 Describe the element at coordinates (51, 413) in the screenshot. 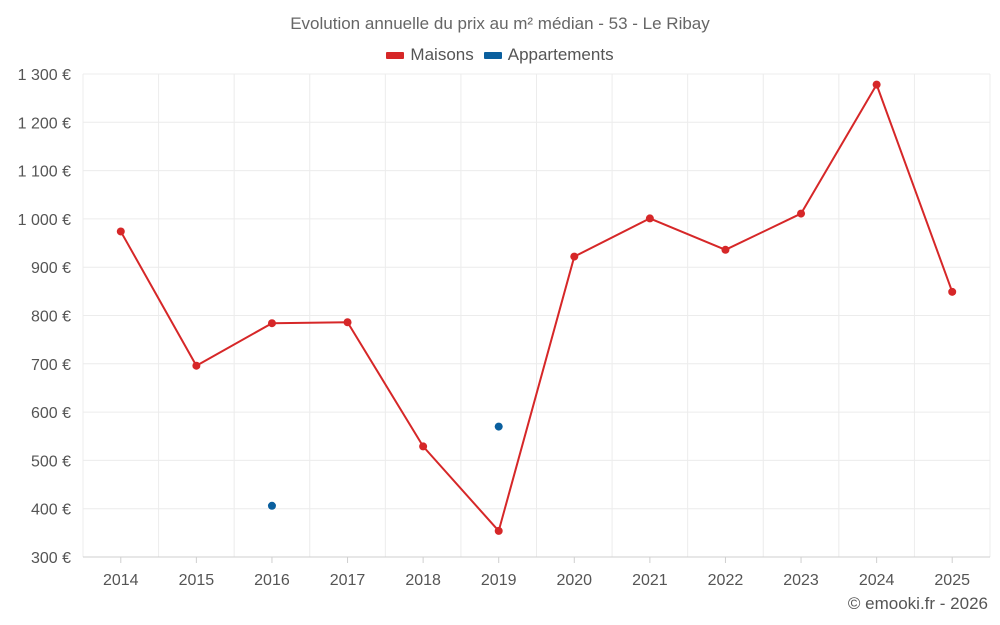

I see `y-tick-label: 600 €` at that location.